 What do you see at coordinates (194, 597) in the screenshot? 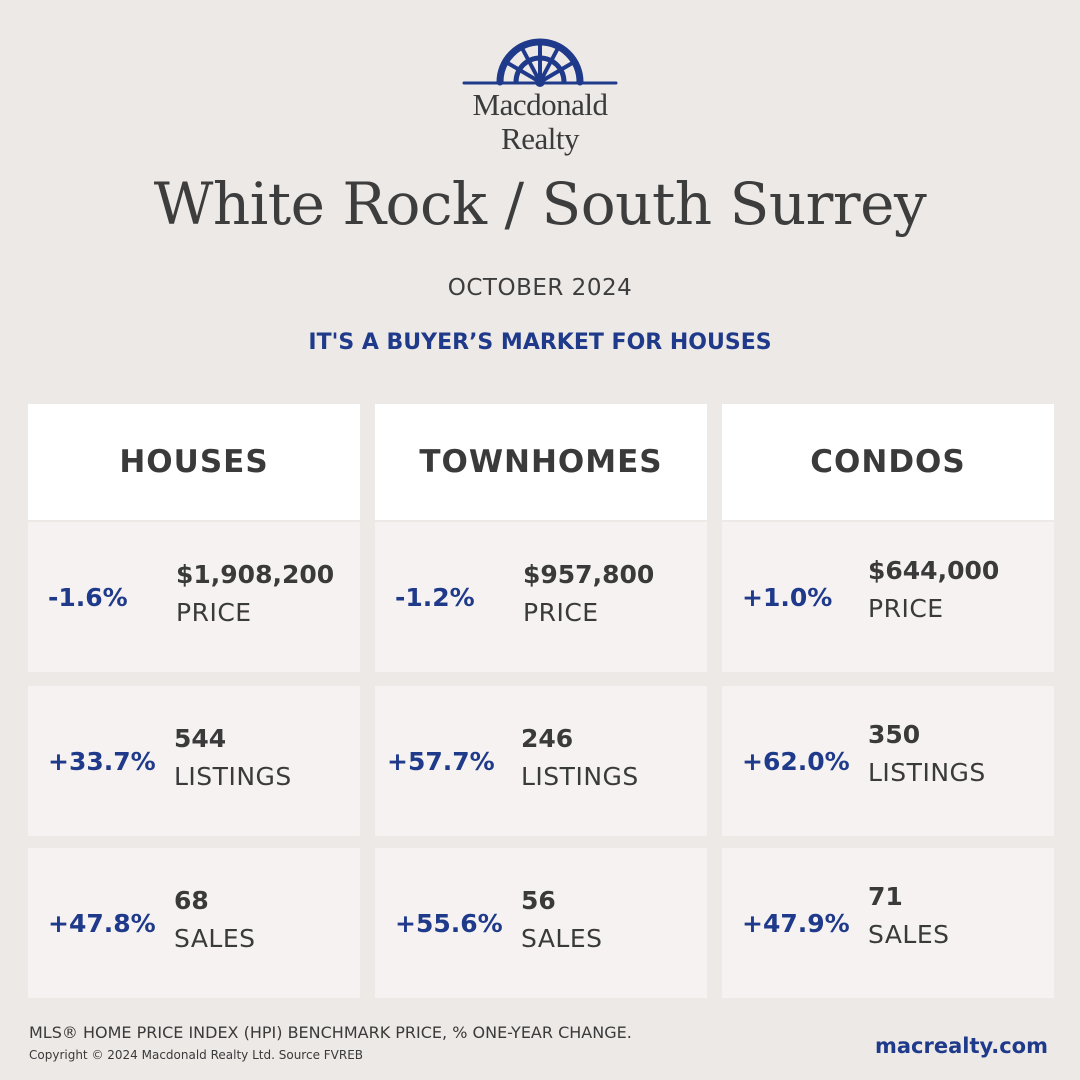
I see `price-card: -1.6% $1,908,200 PRICE` at bounding box center [194, 597].